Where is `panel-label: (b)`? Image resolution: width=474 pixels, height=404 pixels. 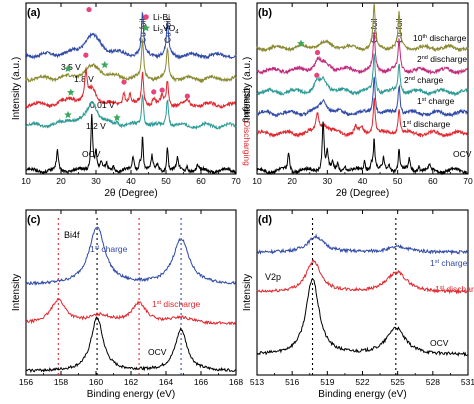 panel-label: (b) is located at coordinates (265, 13).